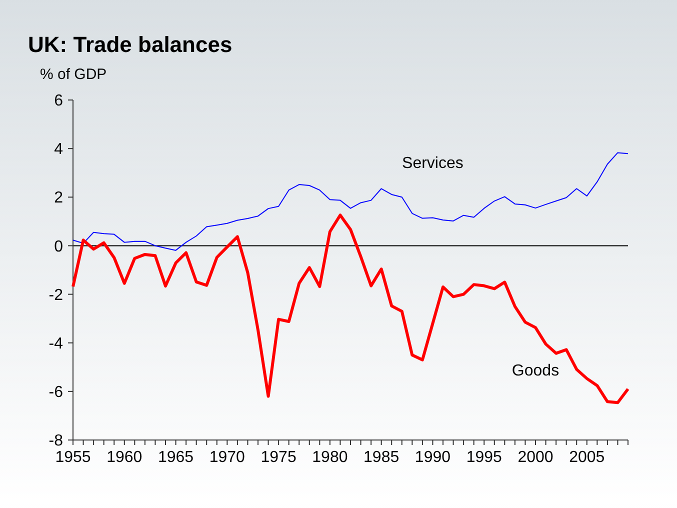 This screenshot has width=677, height=508. I want to click on y-tick-label: 0, so click(59, 247).